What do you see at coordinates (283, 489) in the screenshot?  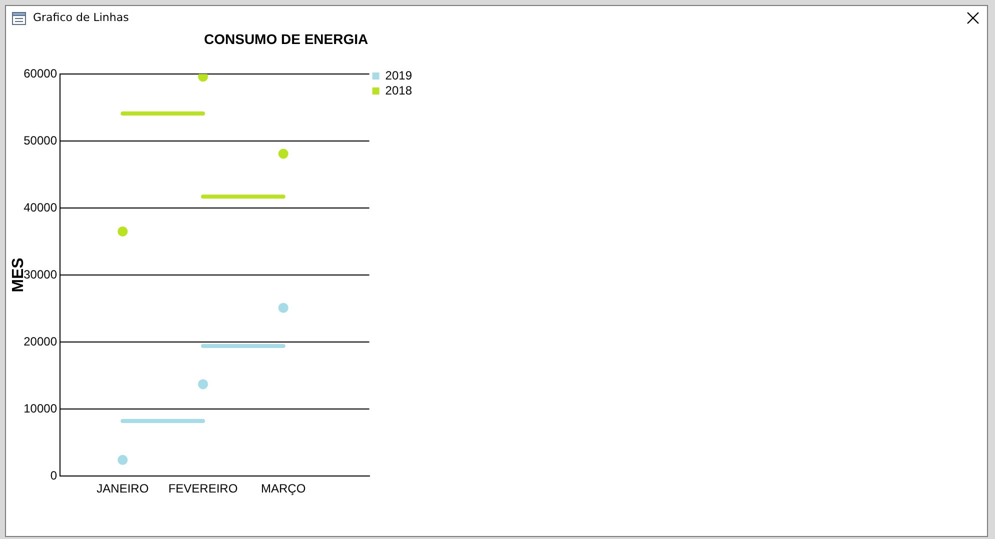 I see `x-tick-label: MARÇO` at bounding box center [283, 489].